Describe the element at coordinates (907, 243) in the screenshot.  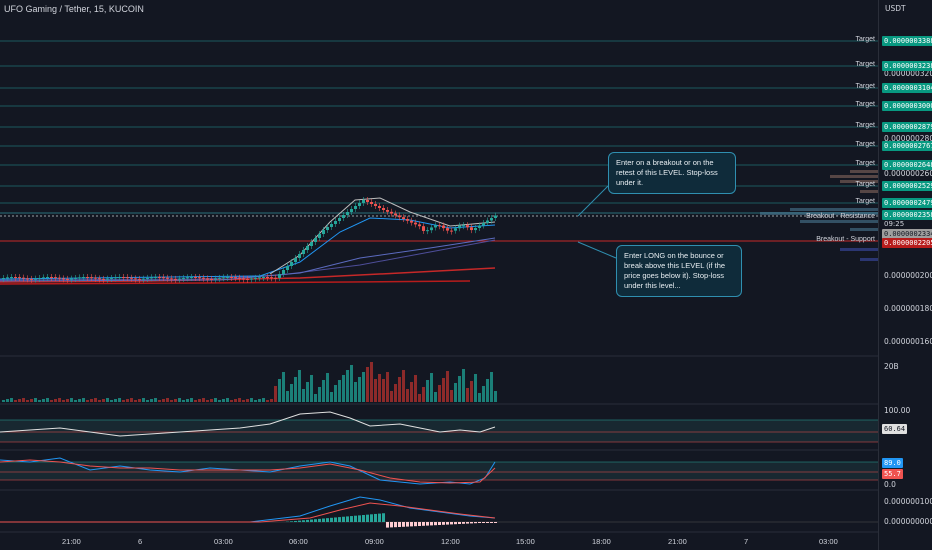
I see `support-price-tag: 0.0000002205` at that location.